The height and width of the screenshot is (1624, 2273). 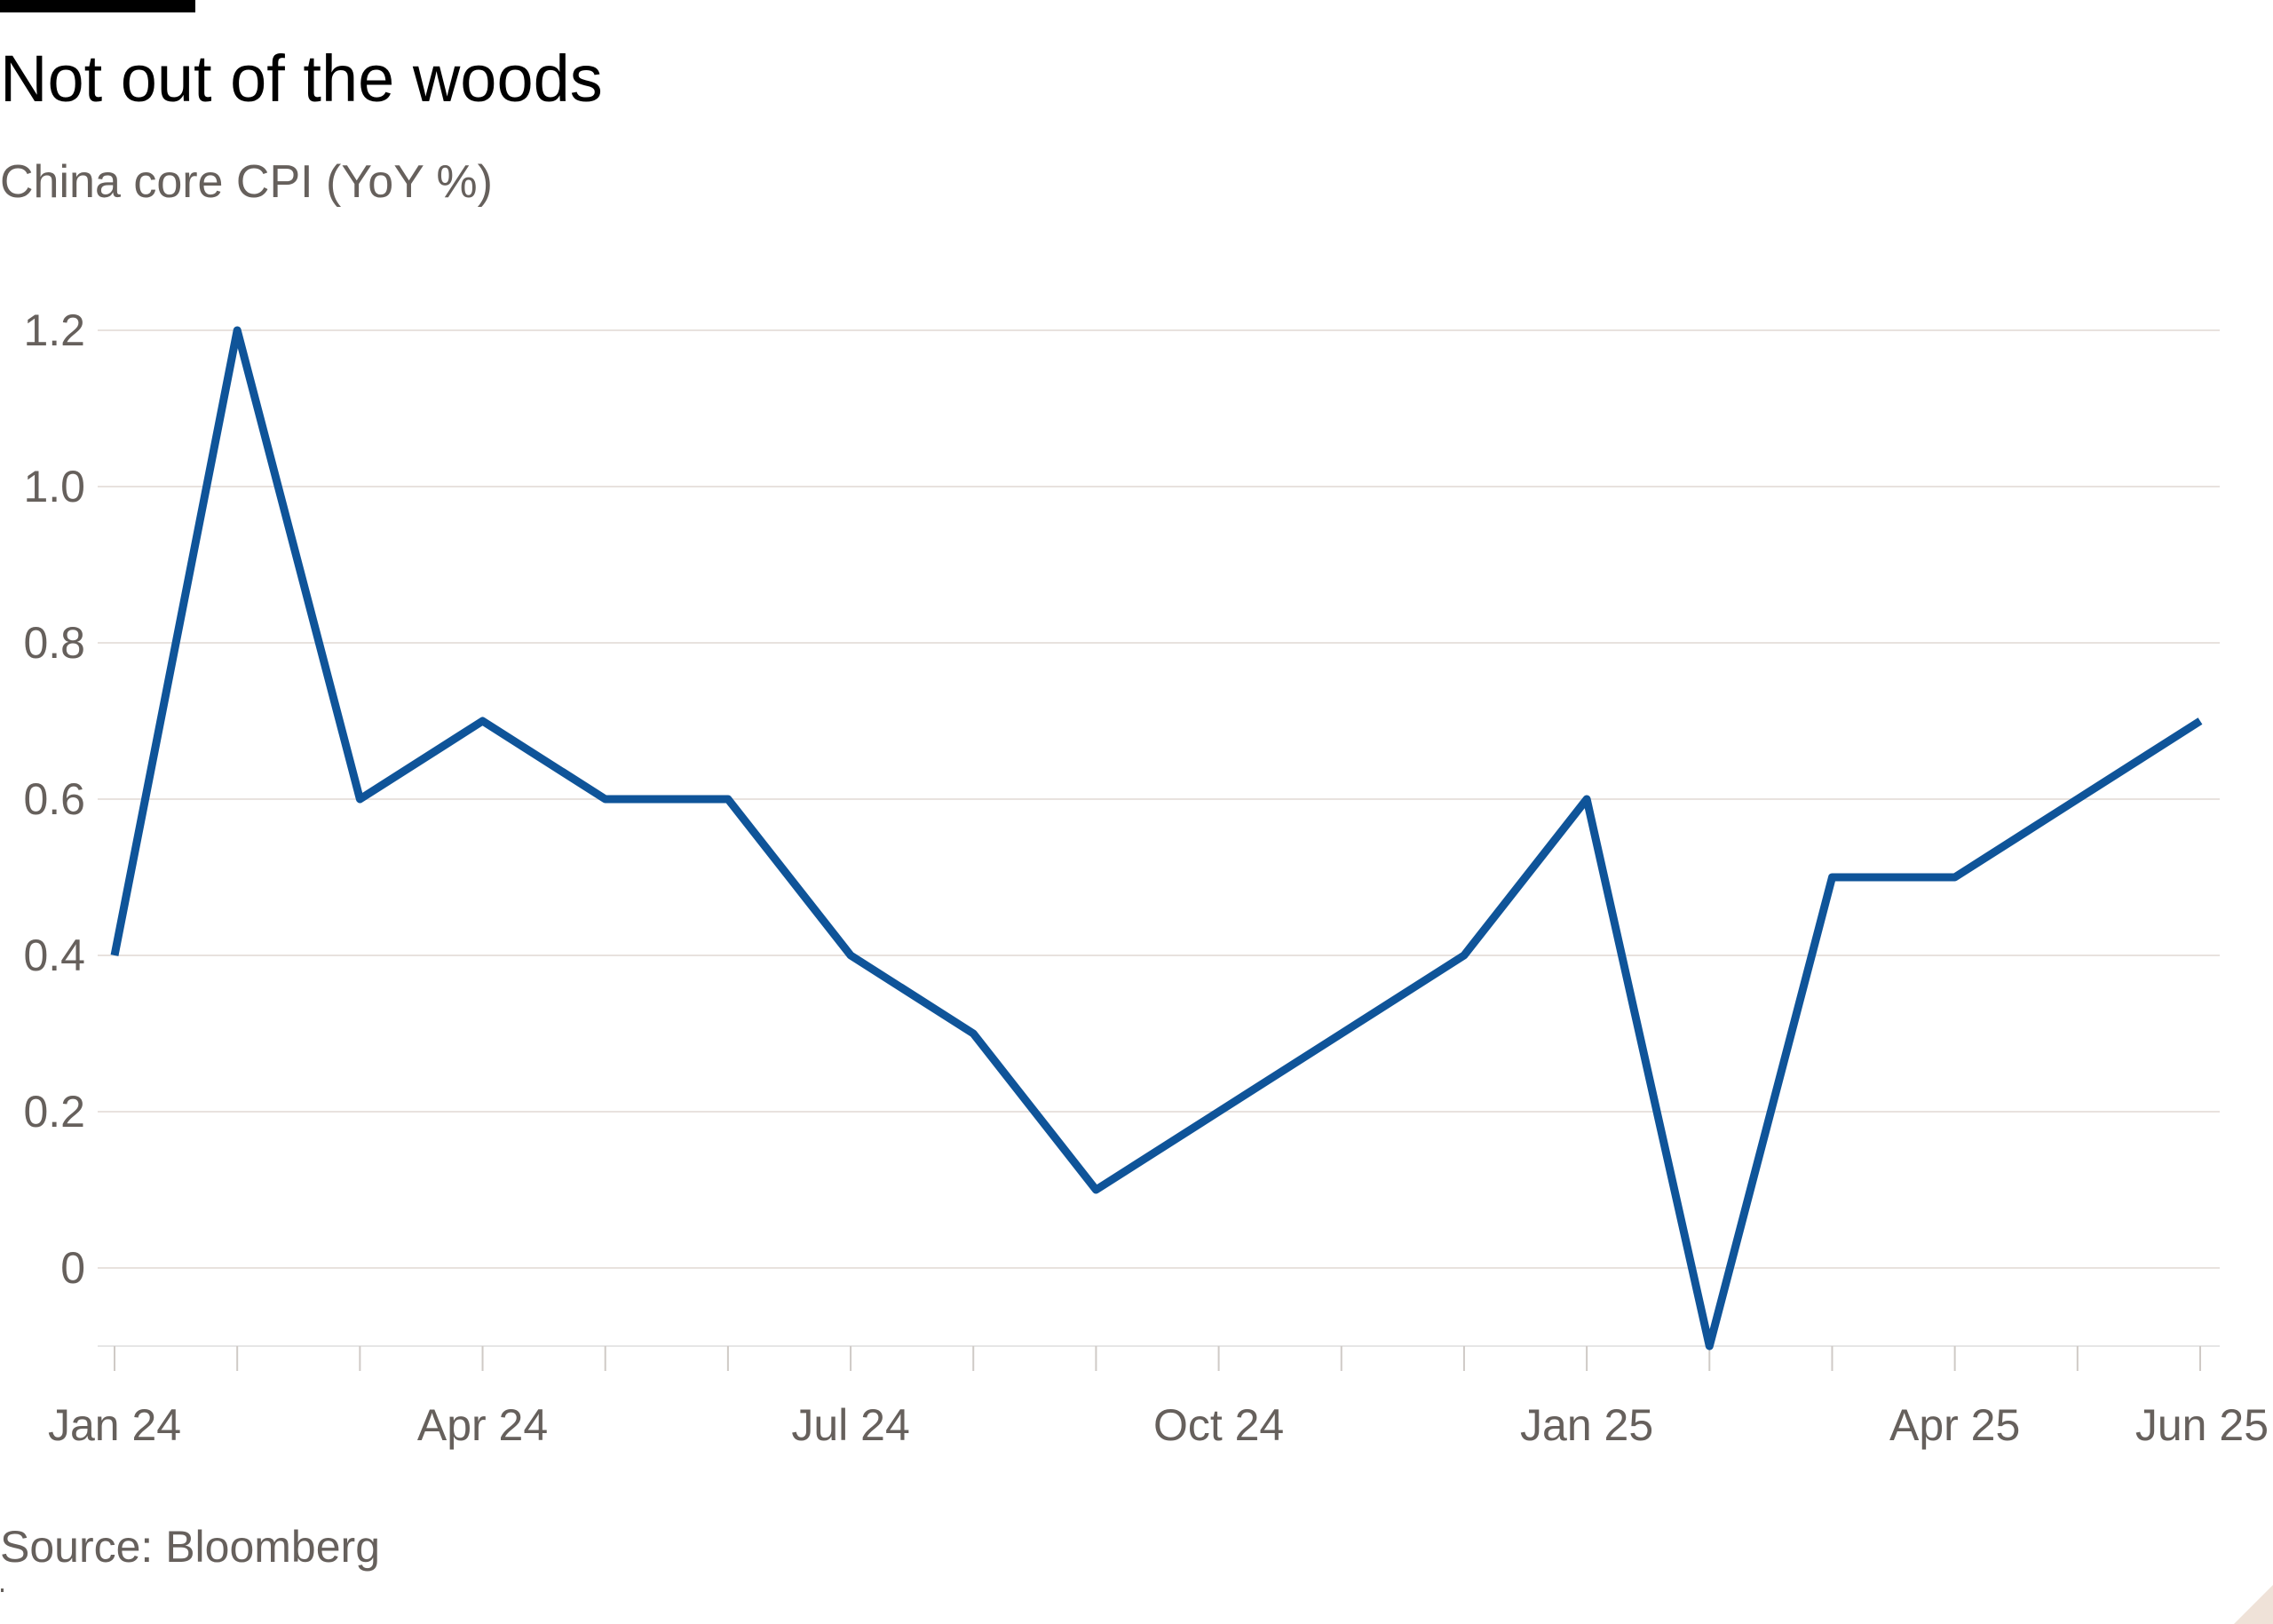 I want to click on y-tick-label: 0.2, so click(x=54, y=1112).